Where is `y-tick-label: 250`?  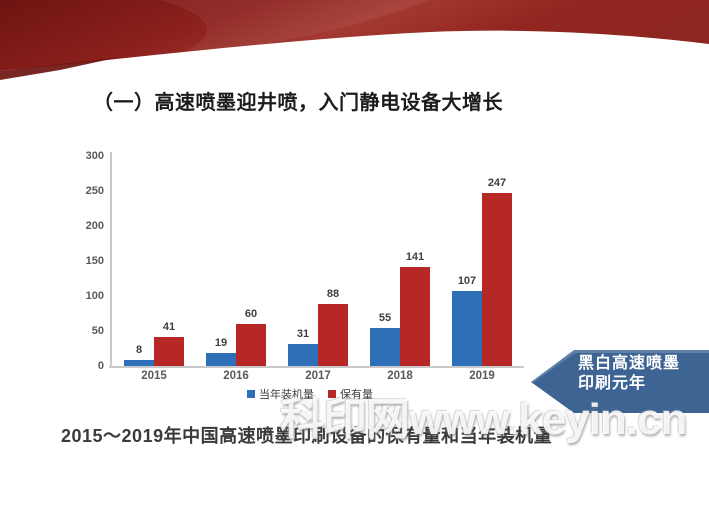
y-tick-label: 250 is located at coordinates (94, 191).